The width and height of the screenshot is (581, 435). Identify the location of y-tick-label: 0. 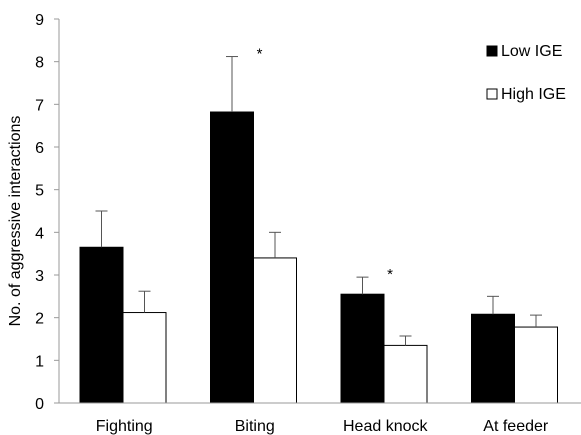
(39, 404).